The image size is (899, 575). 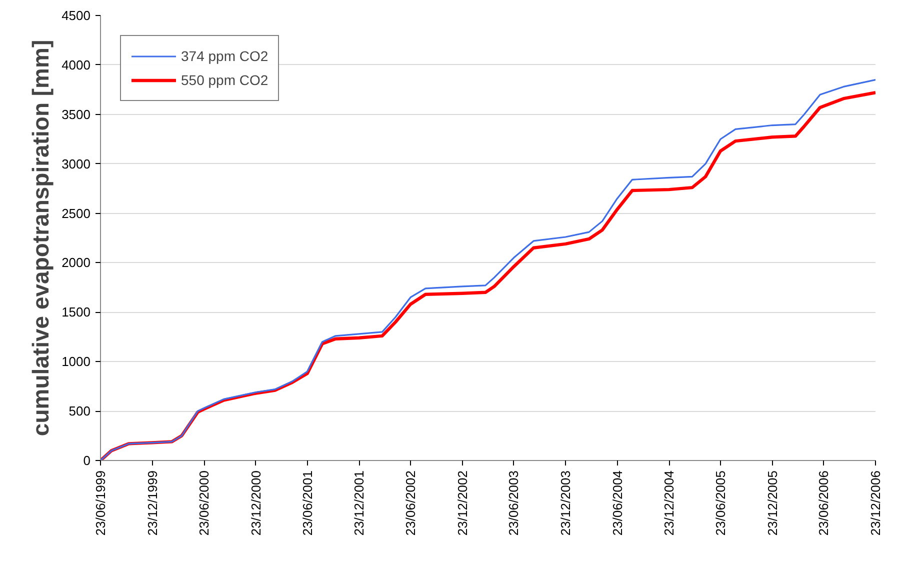 I want to click on y-tick-label: 1500, so click(x=76, y=312).